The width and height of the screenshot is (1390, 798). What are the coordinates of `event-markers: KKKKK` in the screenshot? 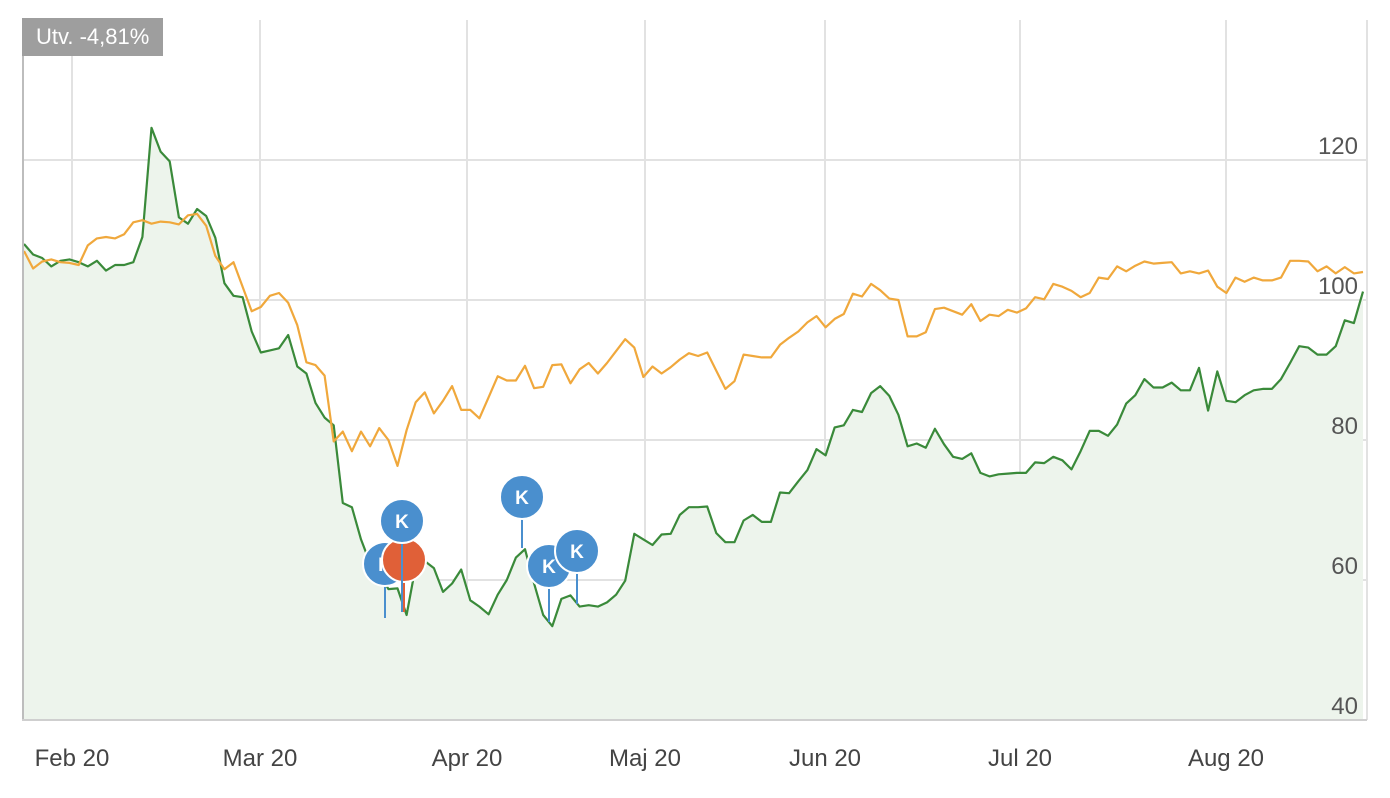 It's located at (481, 548).